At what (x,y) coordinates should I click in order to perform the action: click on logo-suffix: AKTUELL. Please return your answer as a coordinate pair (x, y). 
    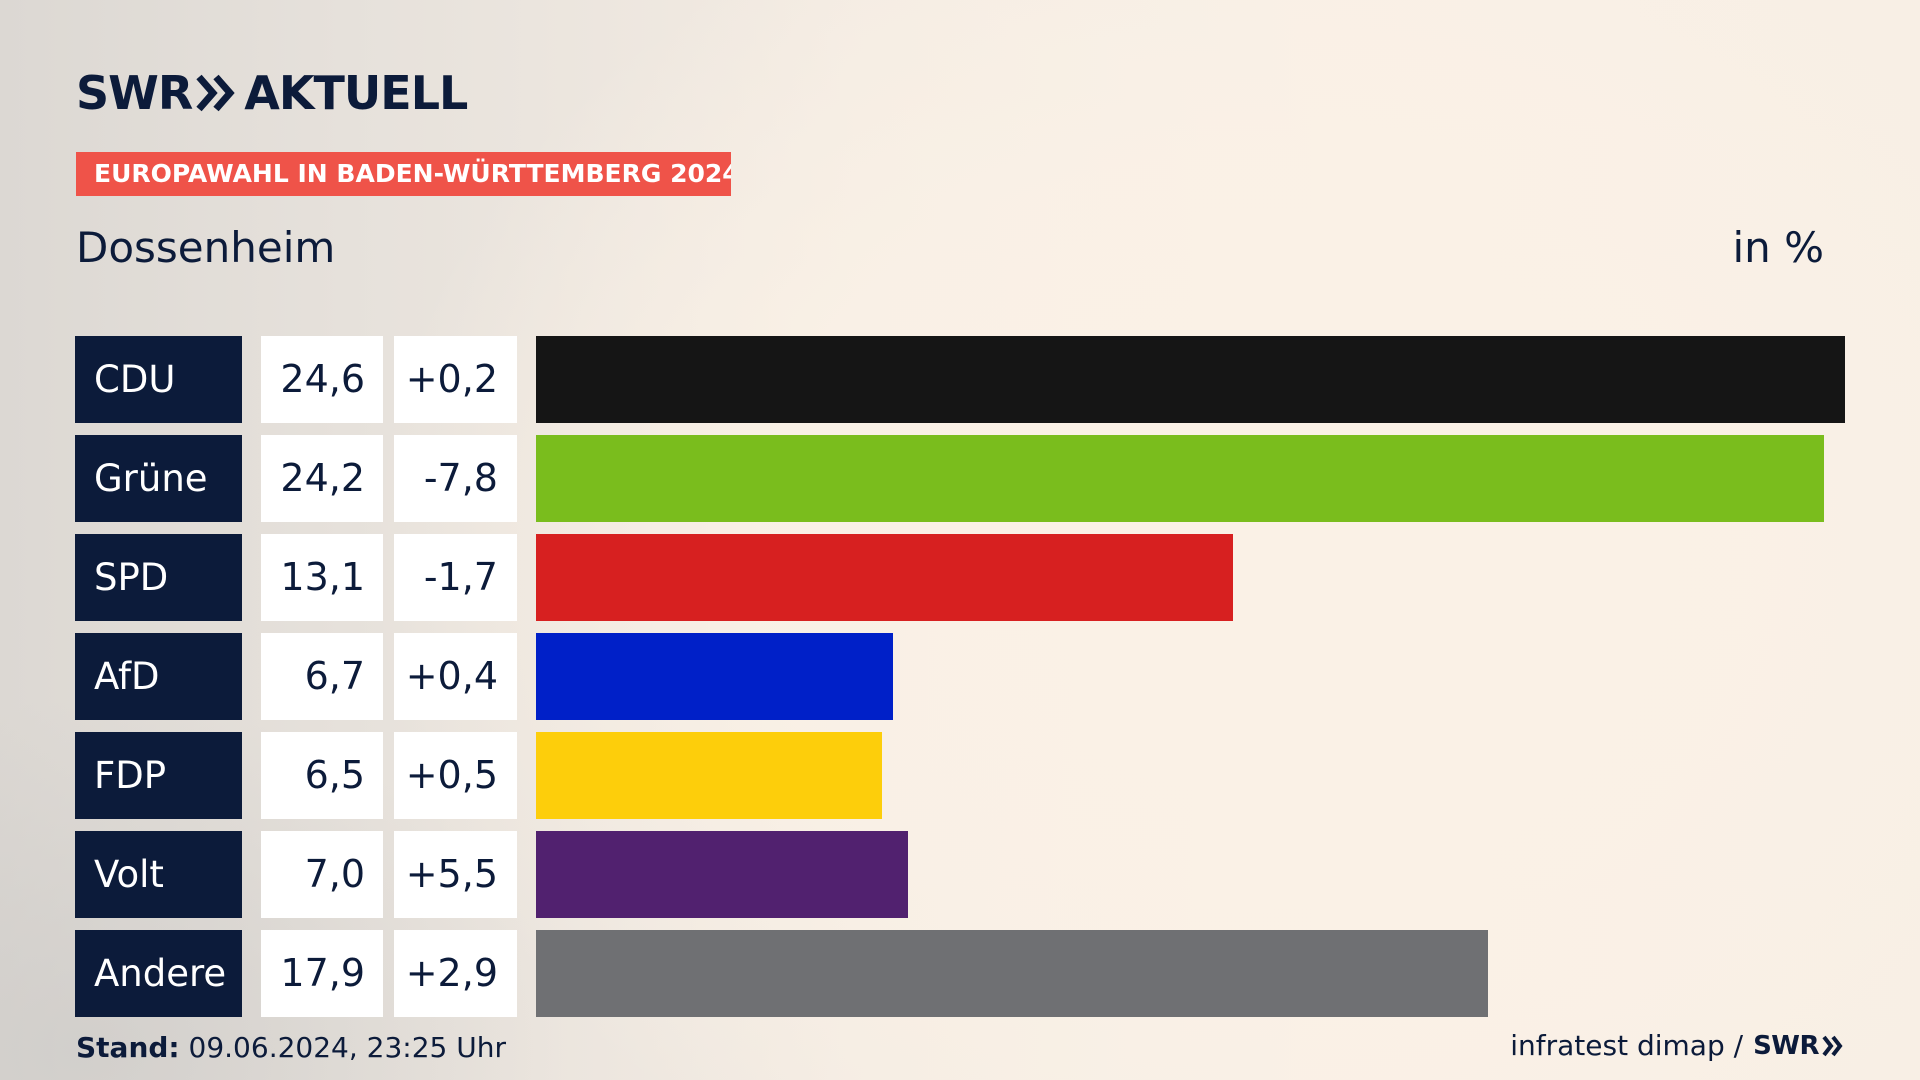
    Looking at the image, I should click on (356, 93).